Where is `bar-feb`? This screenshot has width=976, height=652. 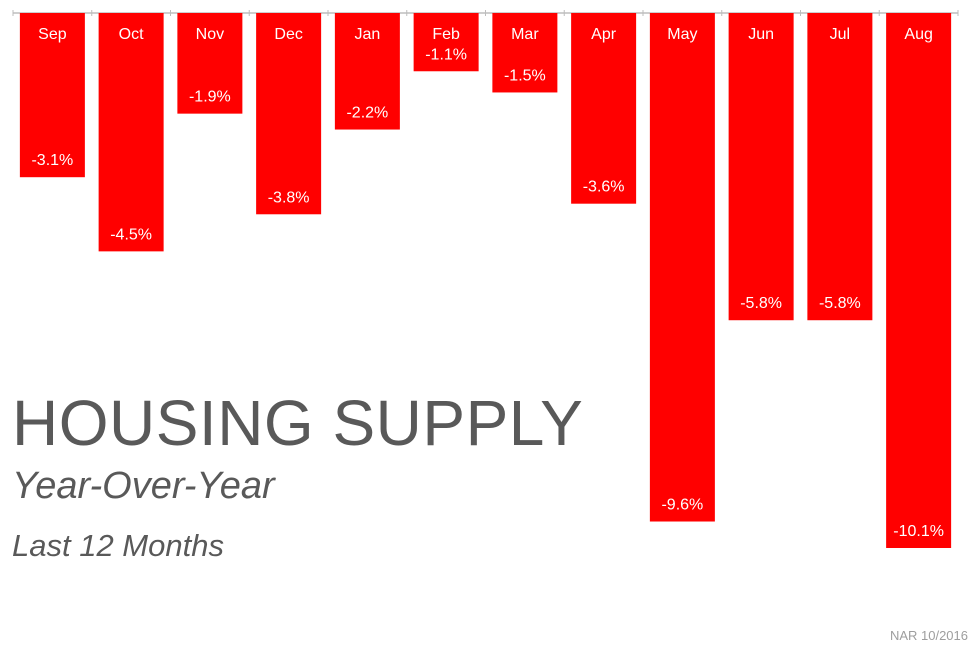 bar-feb is located at coordinates (446, 42).